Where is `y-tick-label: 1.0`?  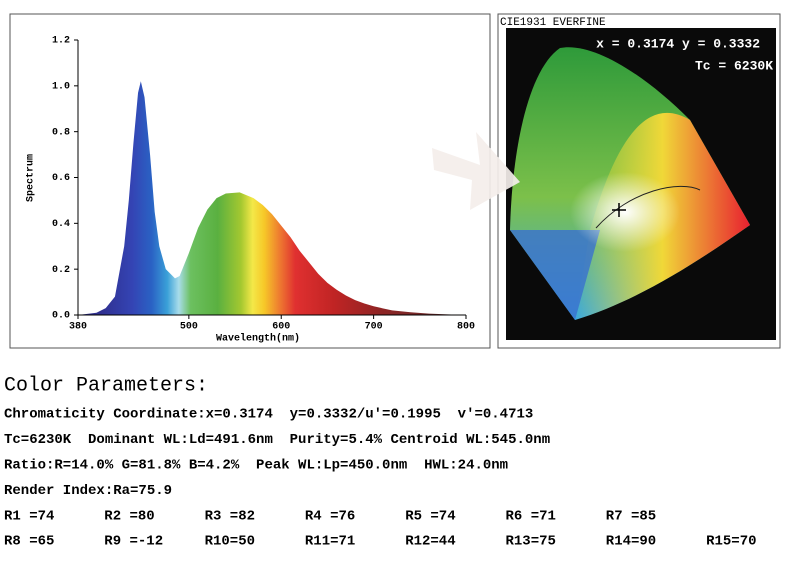 y-tick-label: 1.0 is located at coordinates (61, 86).